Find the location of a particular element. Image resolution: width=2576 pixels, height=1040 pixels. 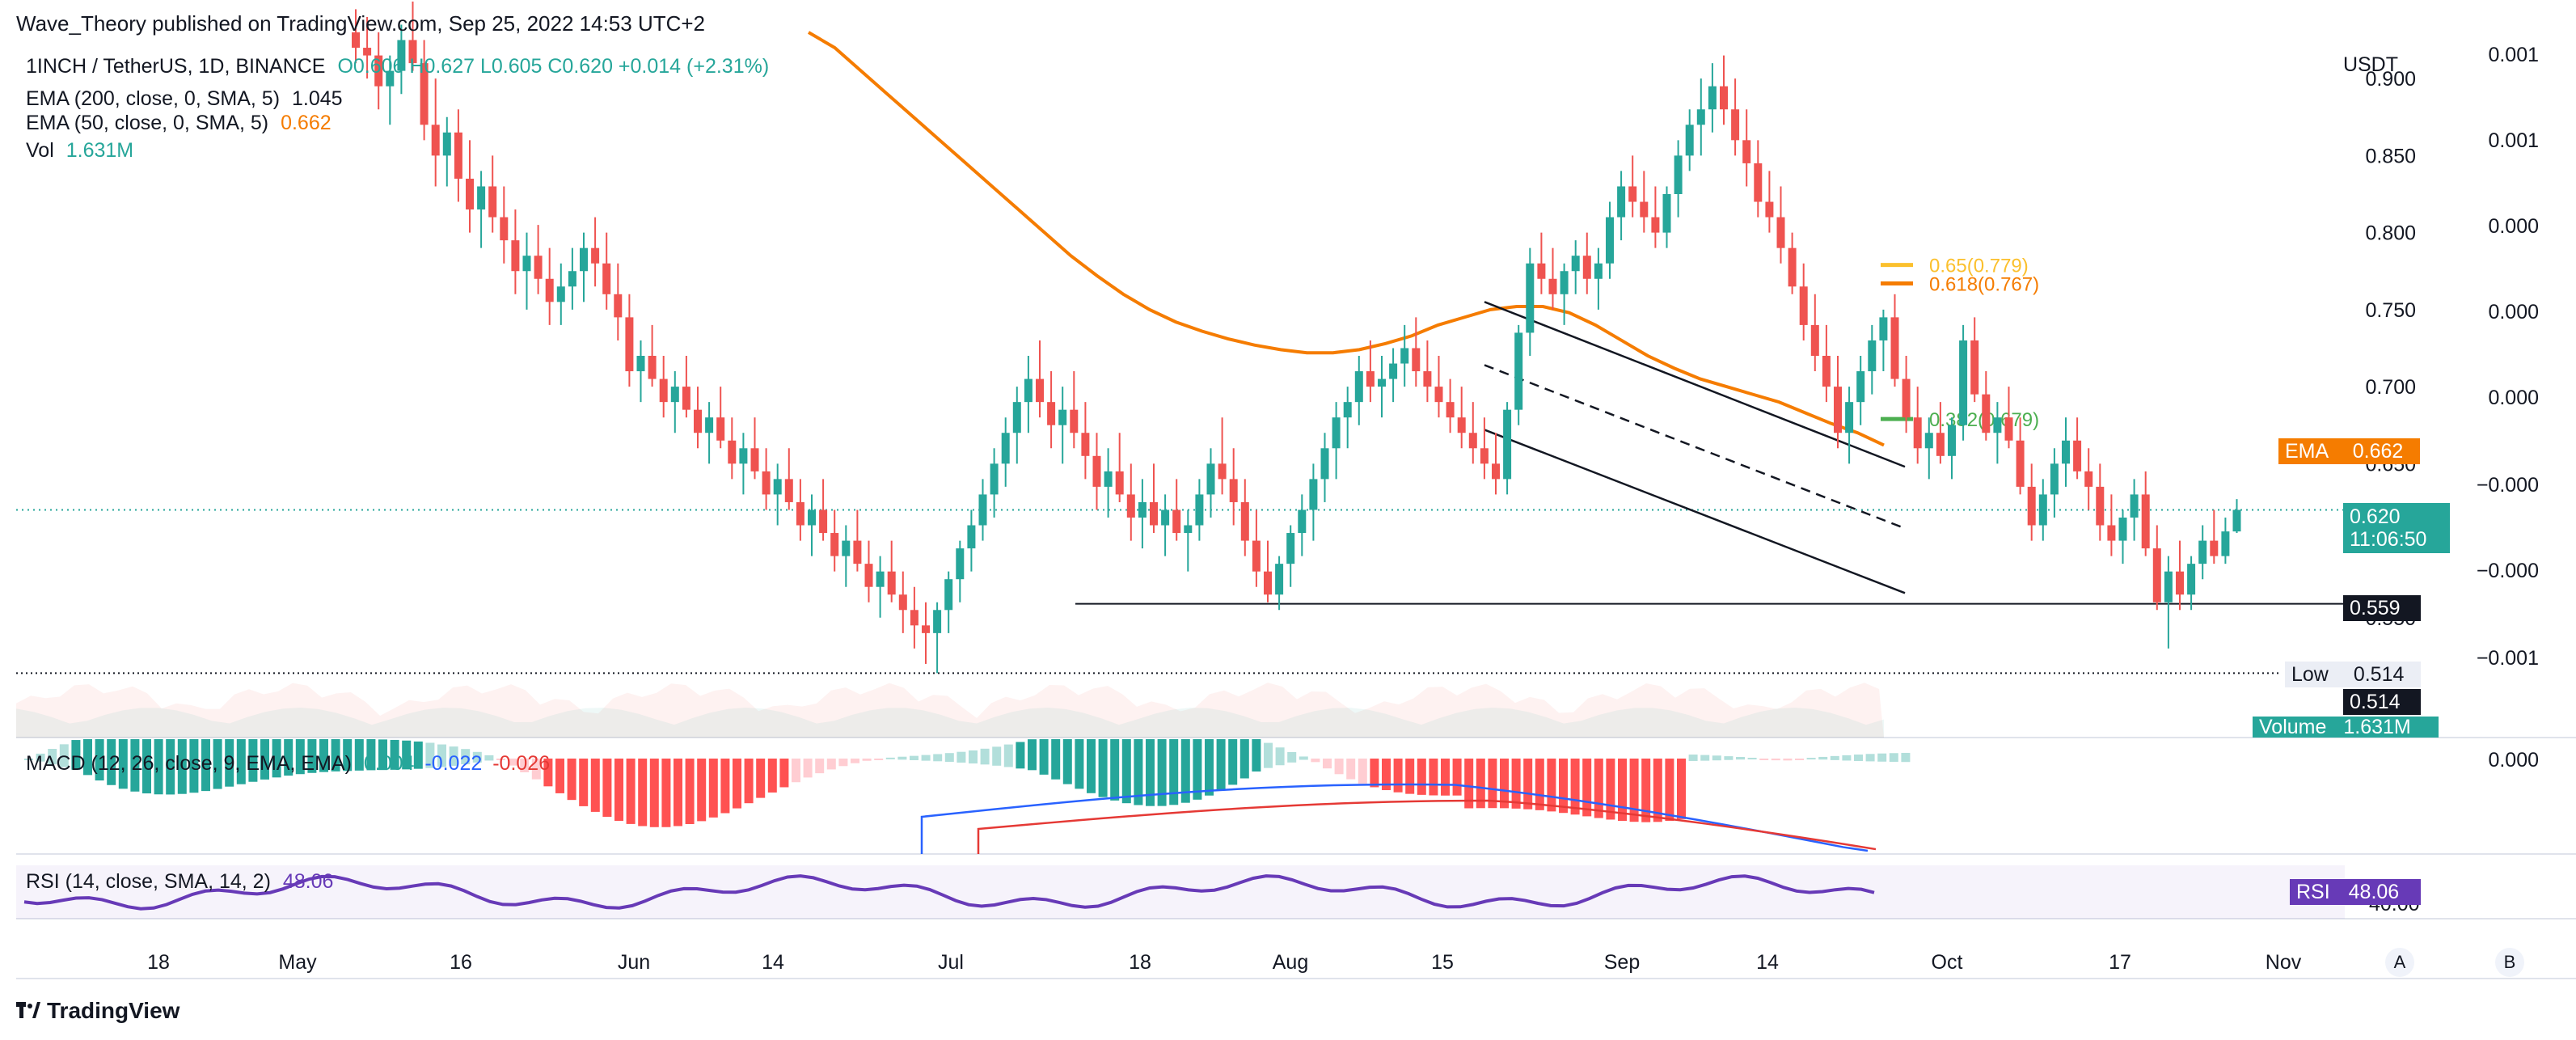

tradingview-brand: TradingView is located at coordinates (97, 1011).